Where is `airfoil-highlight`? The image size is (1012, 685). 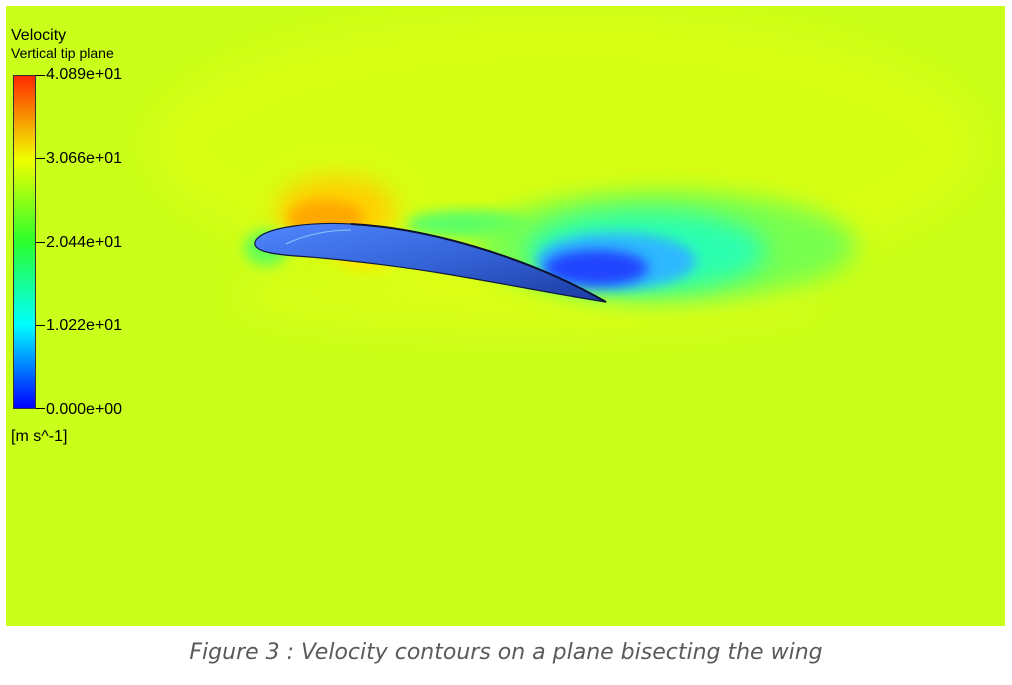 airfoil-highlight is located at coordinates (318, 237).